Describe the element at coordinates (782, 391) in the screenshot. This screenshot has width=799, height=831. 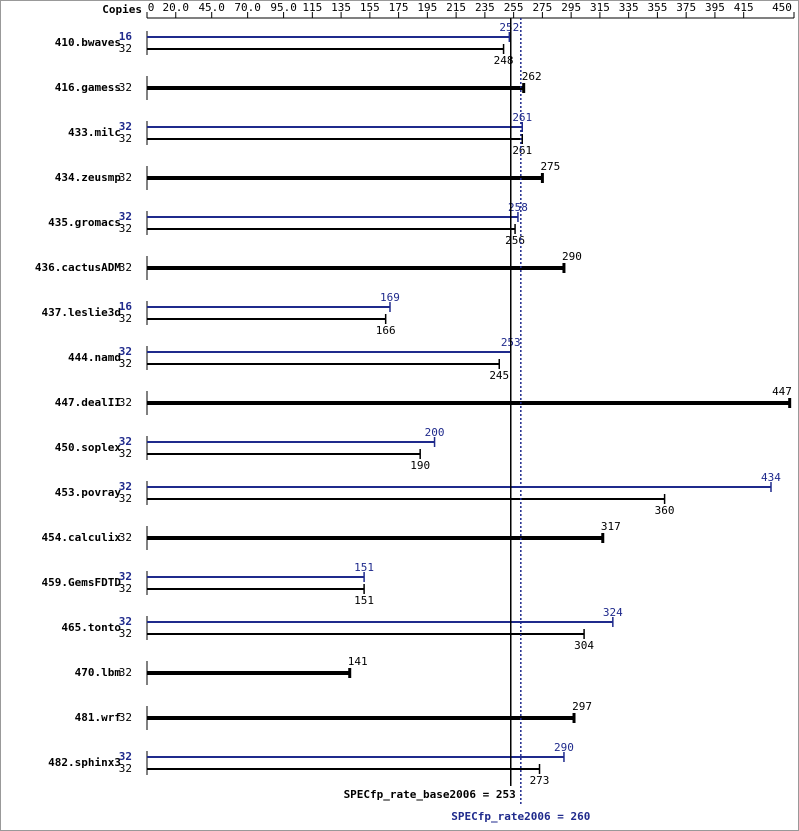
I see `value-label: 447` at that location.